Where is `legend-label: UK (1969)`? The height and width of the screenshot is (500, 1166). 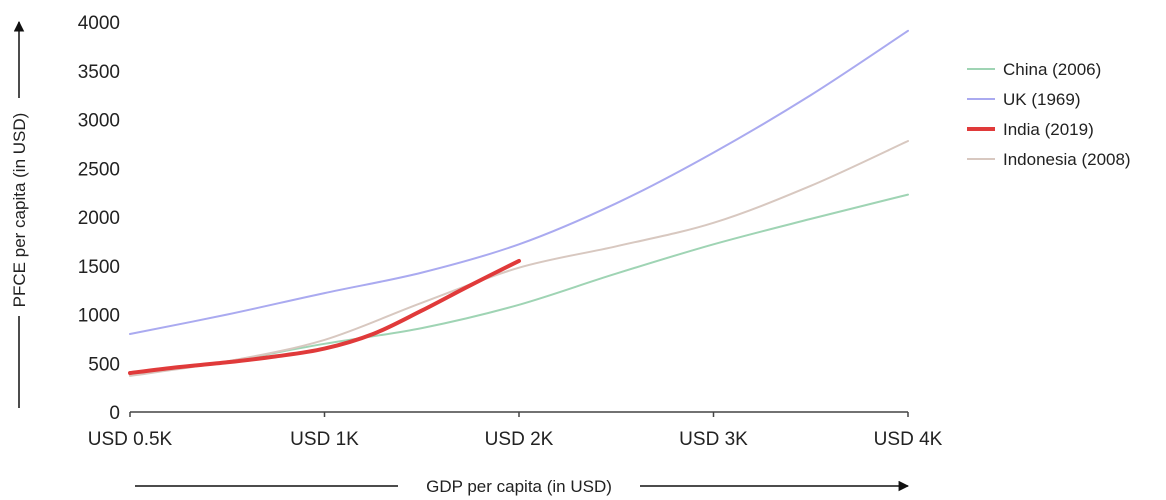
legend-label: UK (1969) is located at coordinates (1041, 99).